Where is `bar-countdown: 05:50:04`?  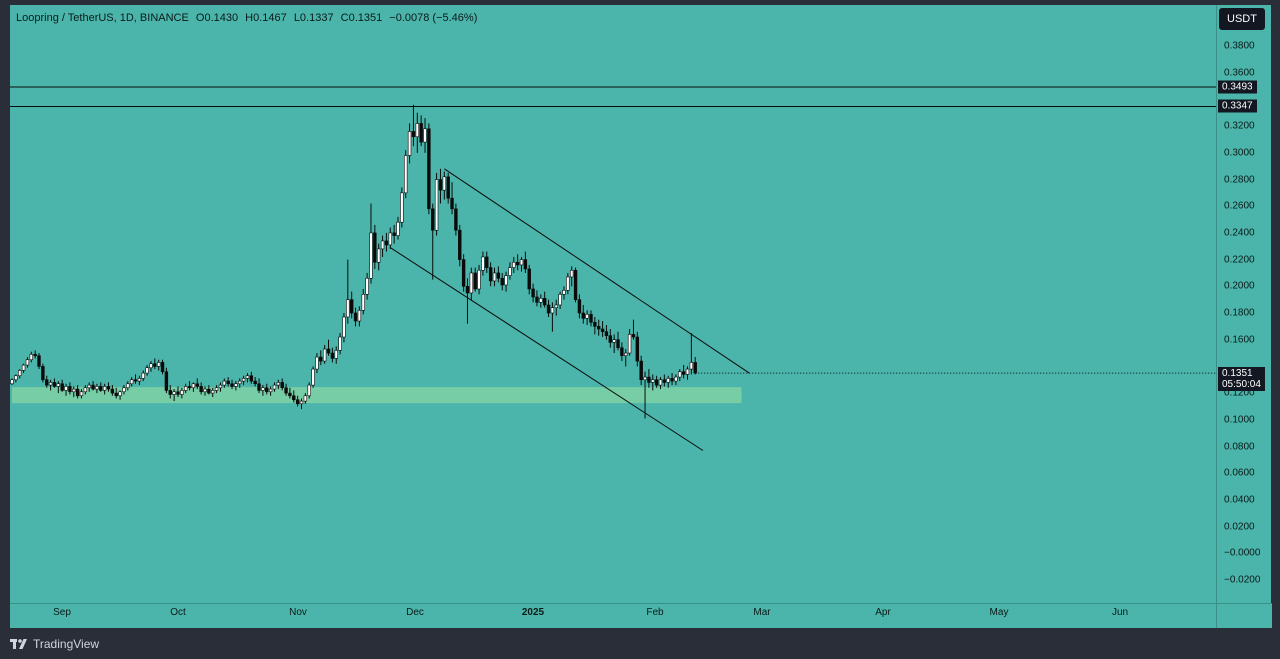 bar-countdown: 05:50:04 is located at coordinates (1241, 384).